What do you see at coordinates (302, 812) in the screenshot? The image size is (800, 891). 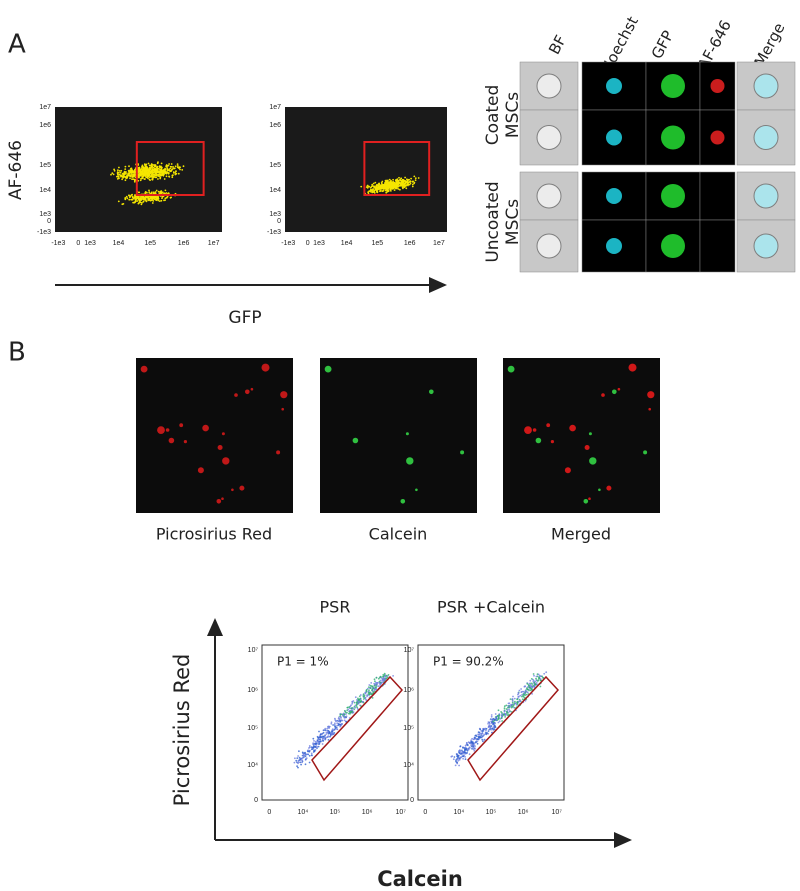 I see `x-tick-label: 10⁴` at bounding box center [302, 812].